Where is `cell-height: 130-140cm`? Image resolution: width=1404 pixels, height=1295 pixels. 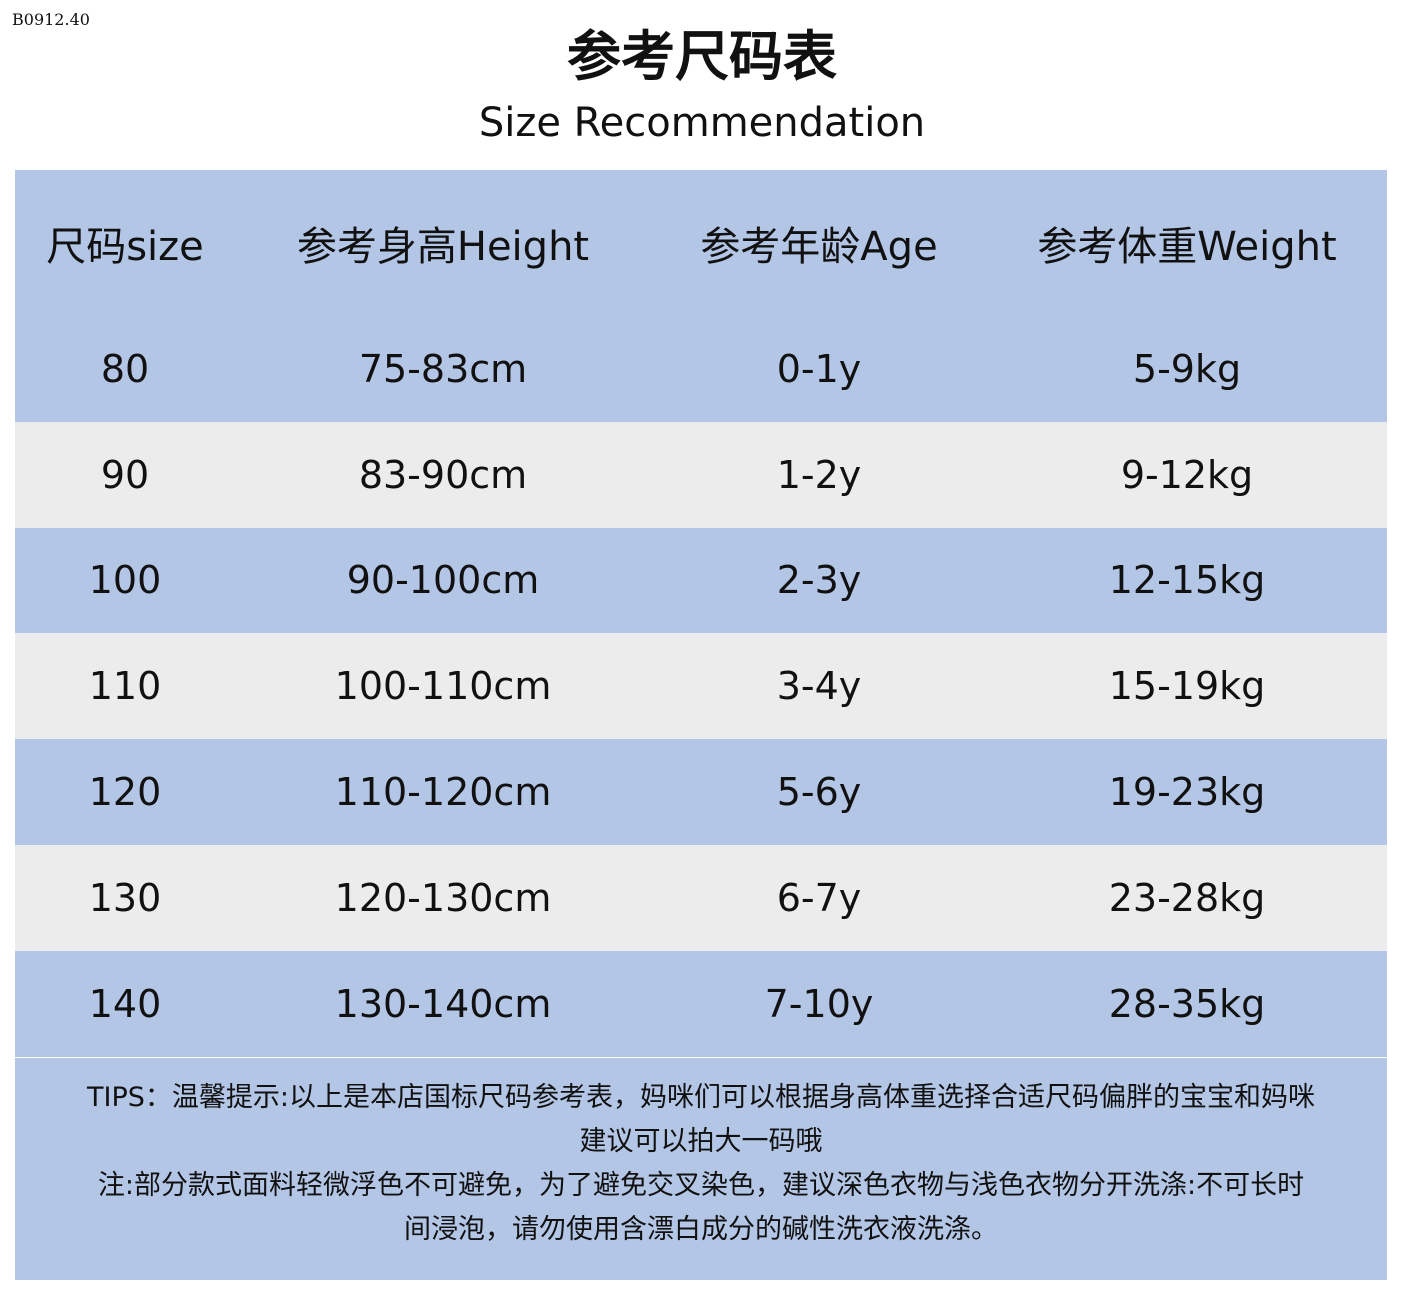 cell-height: 130-140cm is located at coordinates (443, 1003).